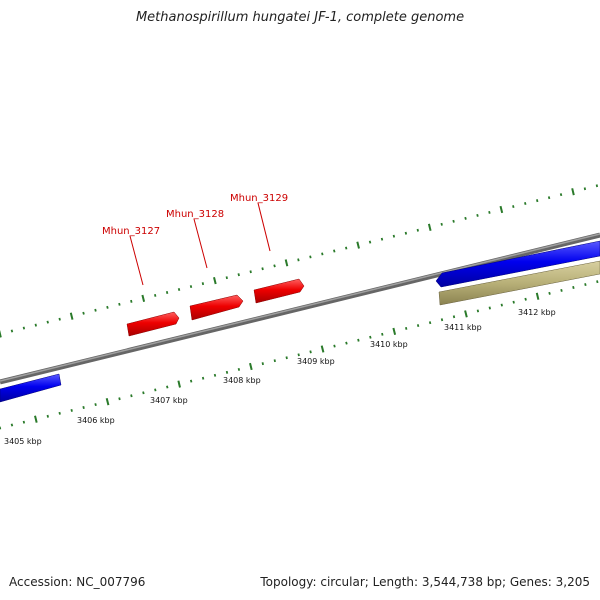  I want to click on gene-label-mhun-3128: Mhun_3128, so click(195, 214).